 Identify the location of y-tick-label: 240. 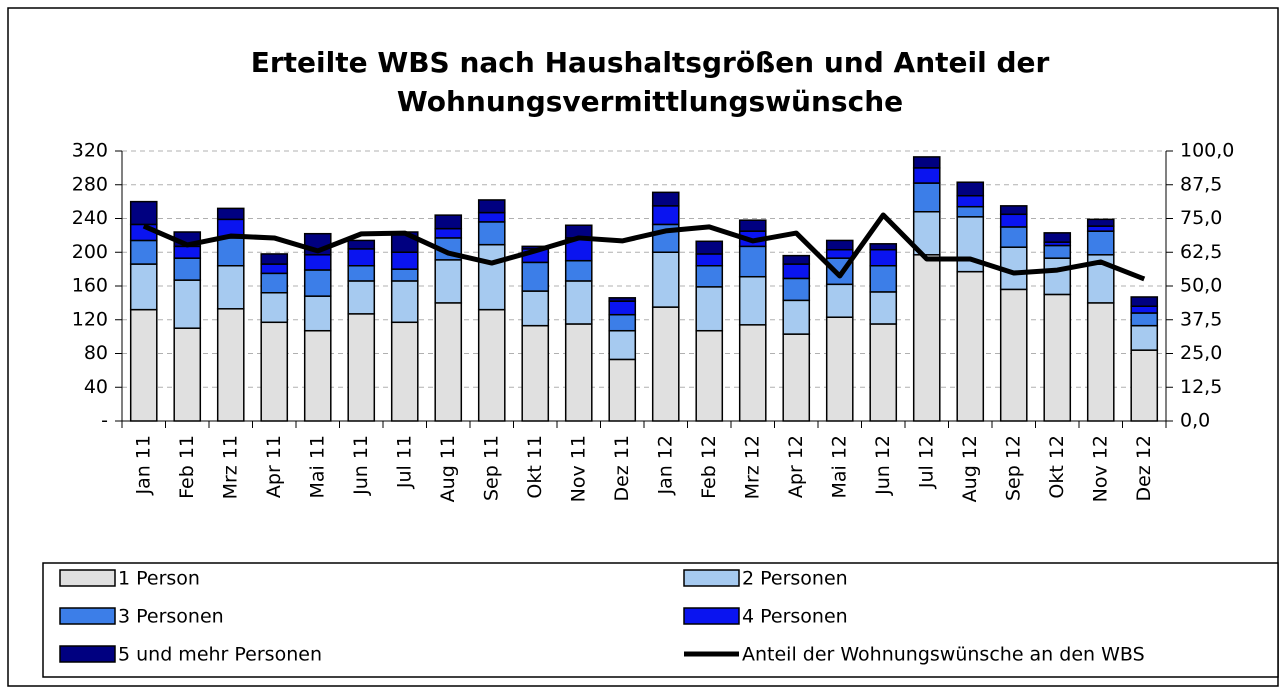
(90, 218).